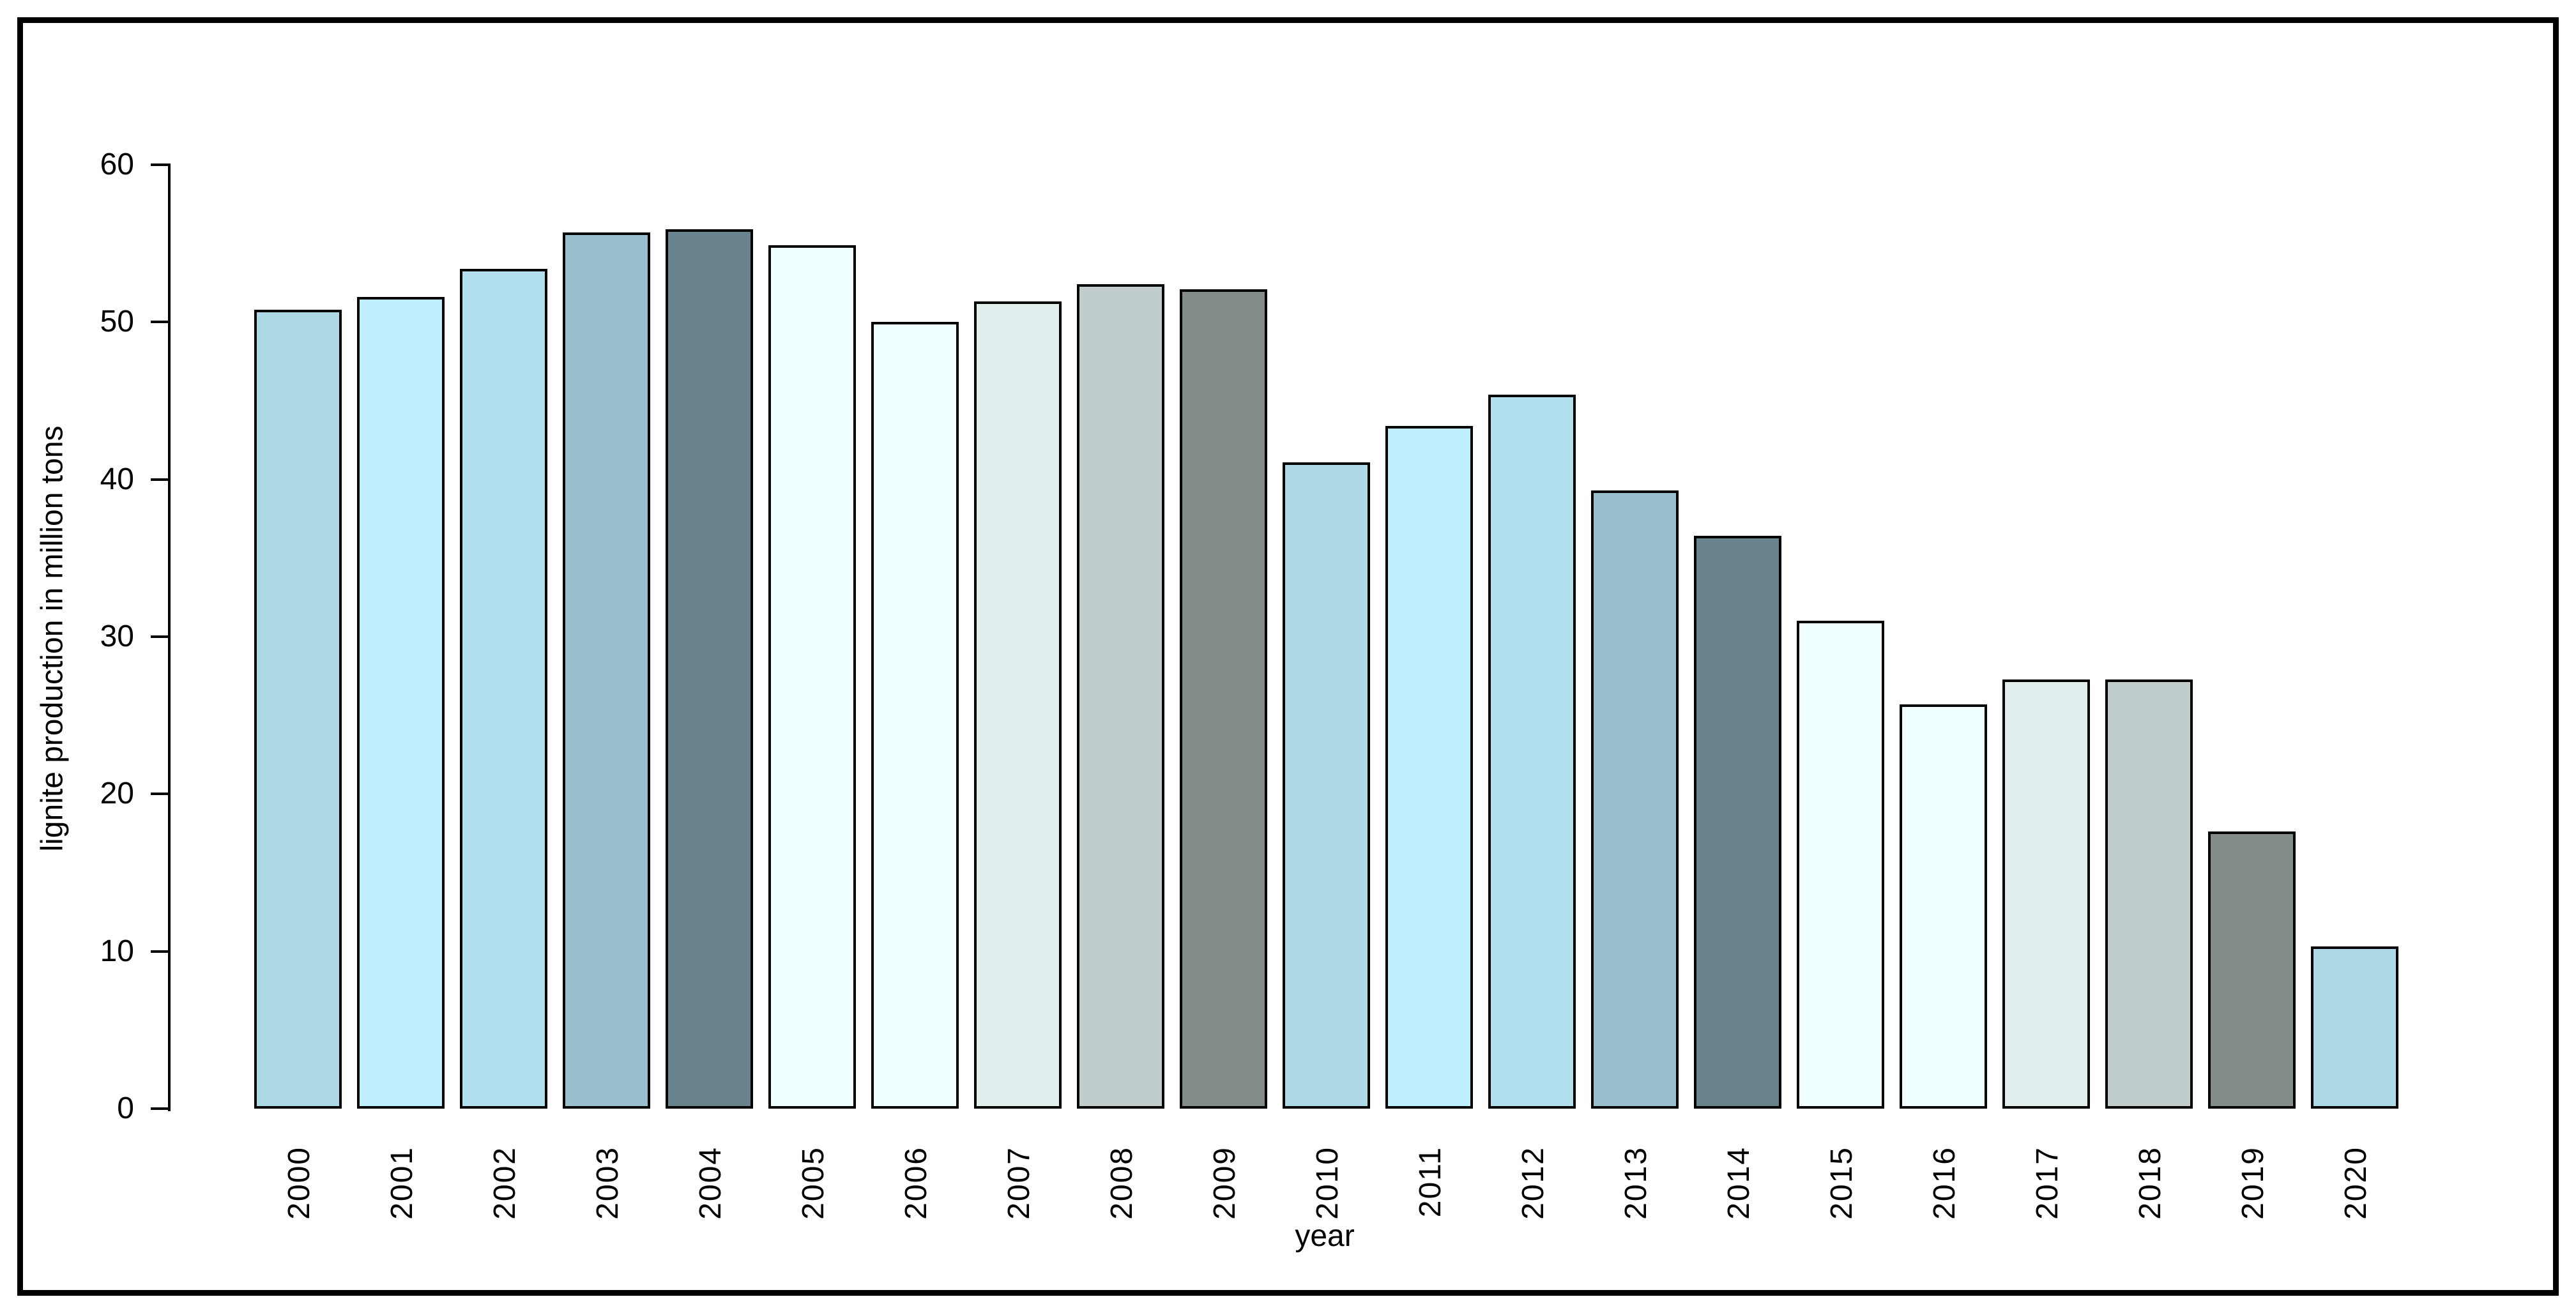  I want to click on x-tick-label-2005: 2005, so click(813, 1183).